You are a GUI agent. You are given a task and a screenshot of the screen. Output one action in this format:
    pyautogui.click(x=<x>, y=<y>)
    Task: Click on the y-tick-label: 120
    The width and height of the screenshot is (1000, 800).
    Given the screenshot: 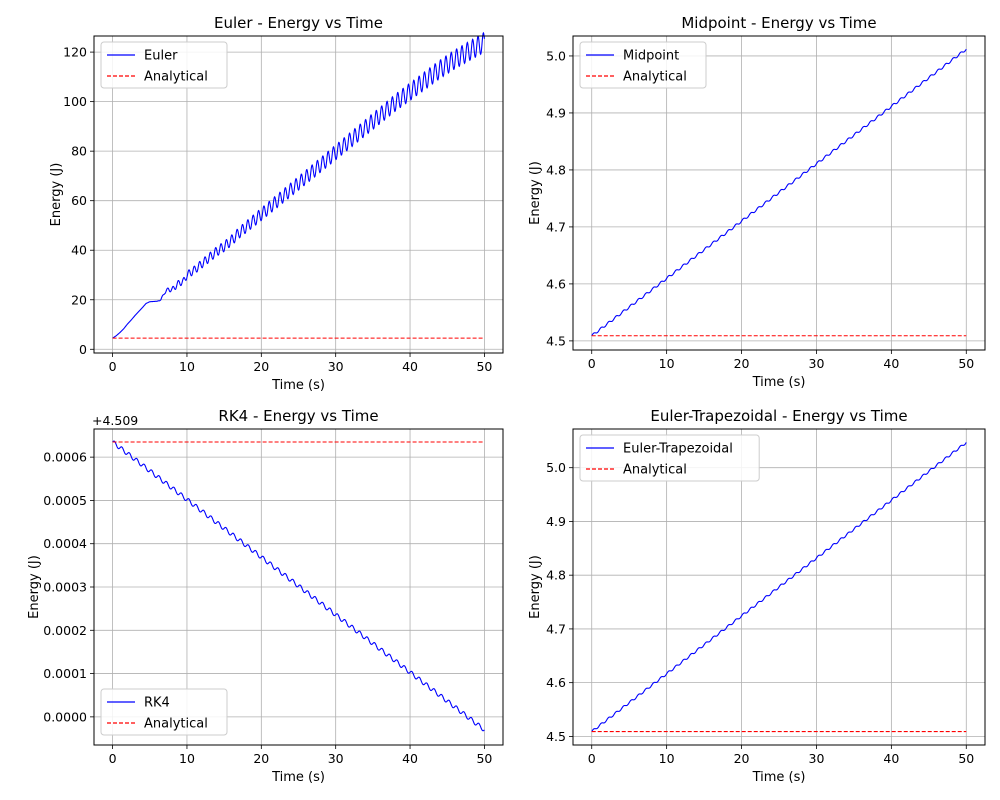 What is the action you would take?
    pyautogui.click(x=75, y=52)
    